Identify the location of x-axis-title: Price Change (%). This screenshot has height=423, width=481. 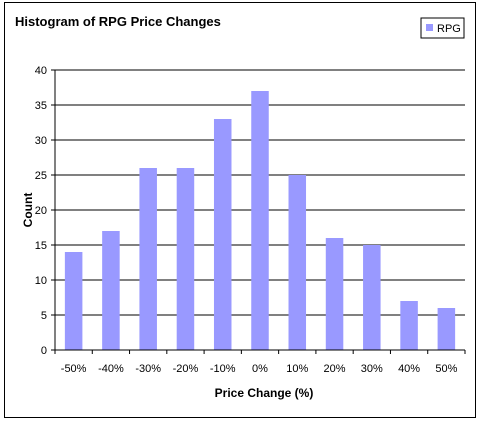
(264, 393).